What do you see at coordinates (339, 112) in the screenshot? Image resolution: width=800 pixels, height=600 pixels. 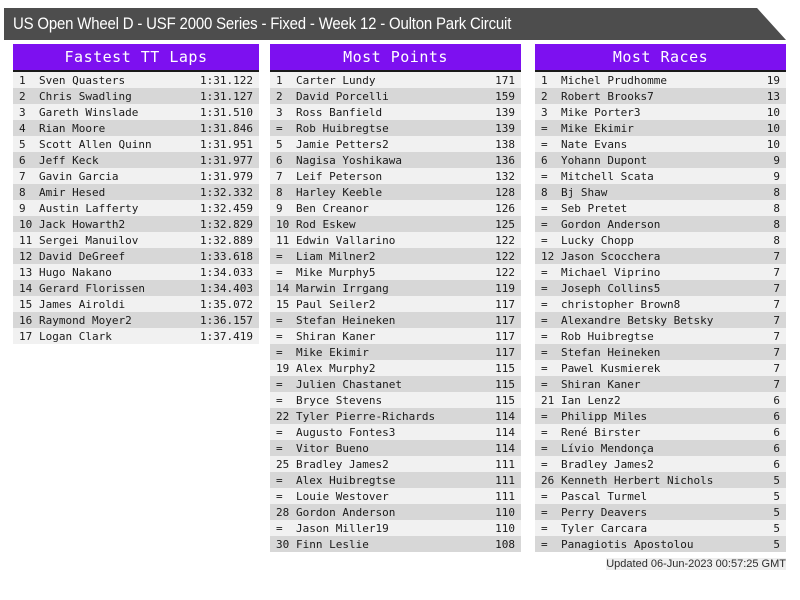 I see `row-driver-name: Ross Banfield` at bounding box center [339, 112].